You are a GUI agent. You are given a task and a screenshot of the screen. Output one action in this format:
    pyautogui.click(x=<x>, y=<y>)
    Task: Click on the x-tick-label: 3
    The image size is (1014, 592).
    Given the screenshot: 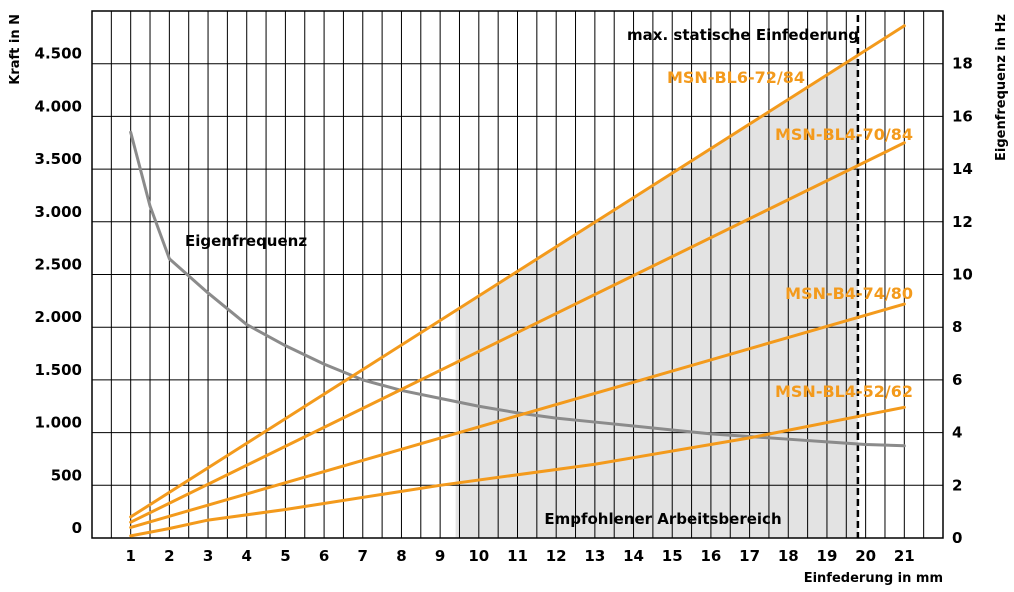 What is the action you would take?
    pyautogui.click(x=208, y=556)
    